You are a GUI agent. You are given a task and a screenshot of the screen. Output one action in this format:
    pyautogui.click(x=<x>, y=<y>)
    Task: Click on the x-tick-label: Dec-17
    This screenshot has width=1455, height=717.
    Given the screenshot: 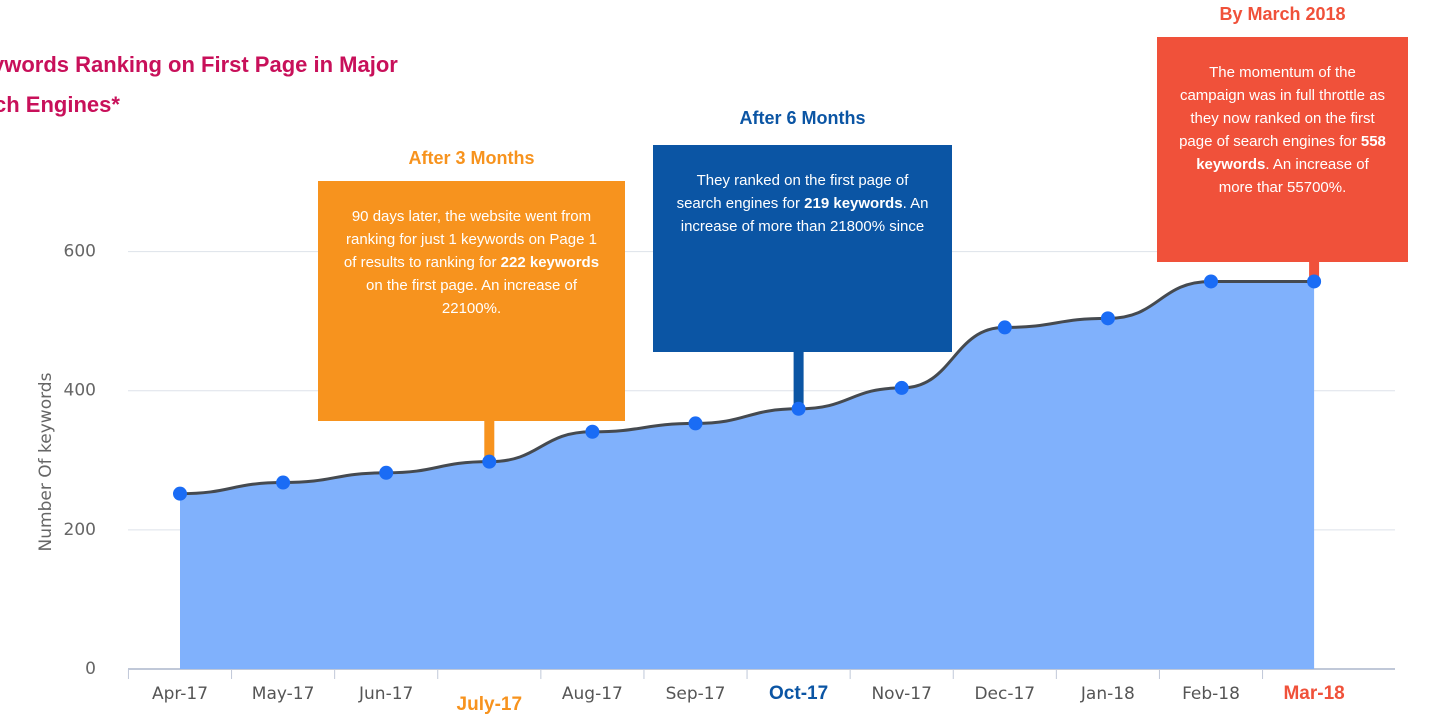 What is the action you would take?
    pyautogui.click(x=1004, y=694)
    